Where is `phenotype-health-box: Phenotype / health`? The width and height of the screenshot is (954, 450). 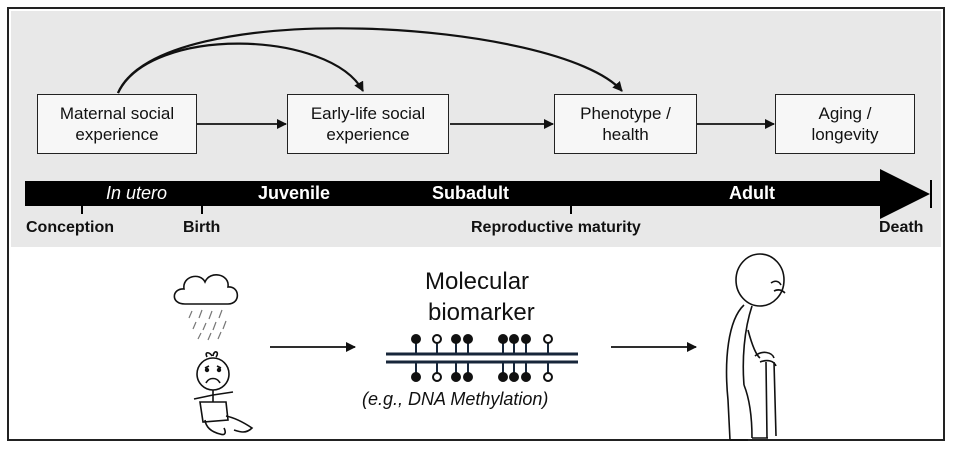 phenotype-health-box: Phenotype / health is located at coordinates (625, 124).